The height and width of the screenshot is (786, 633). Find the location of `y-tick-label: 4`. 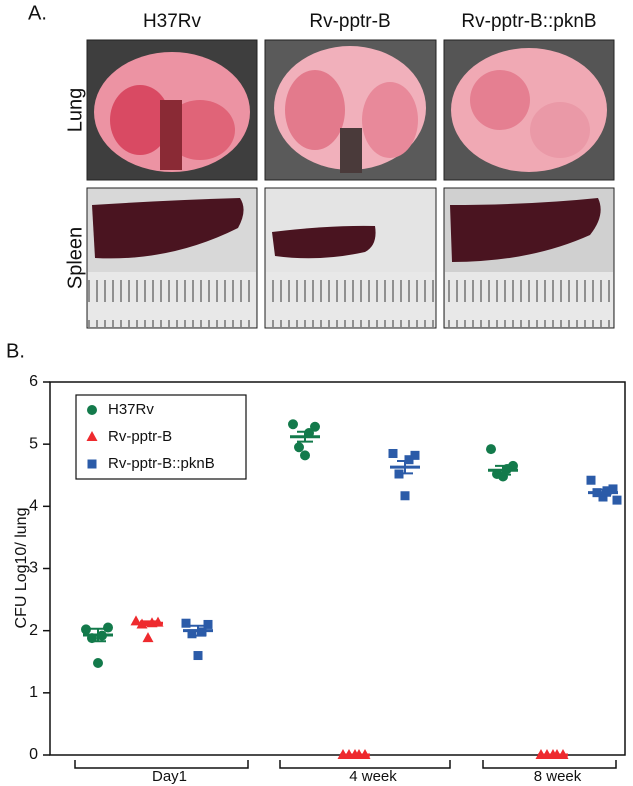

y-tick-label: 4 is located at coordinates (33, 506).